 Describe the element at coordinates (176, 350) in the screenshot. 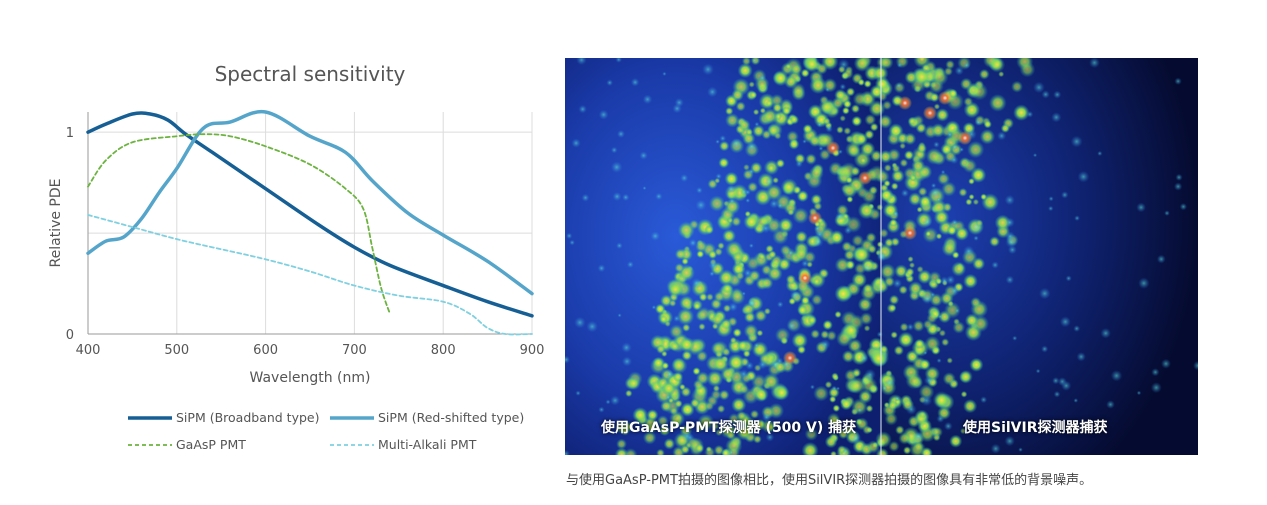

I see `x-tick-label: 500` at that location.